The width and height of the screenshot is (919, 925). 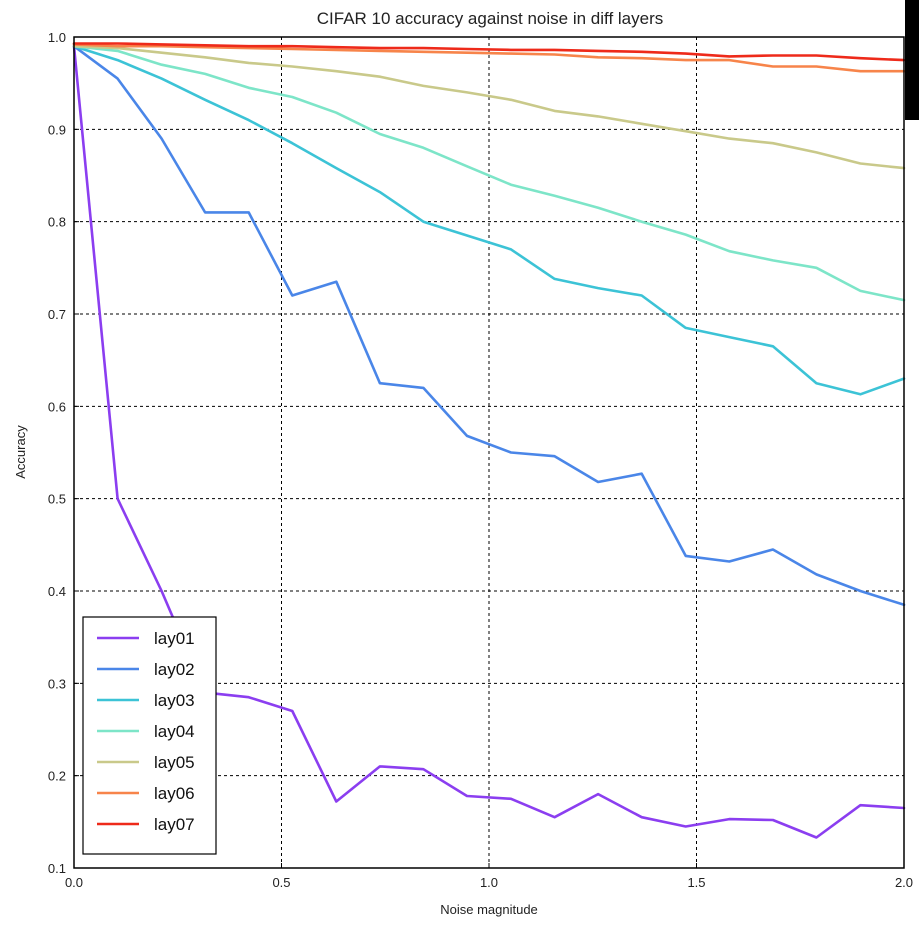 I want to click on y-tick-label: 0.1, so click(x=57, y=868).